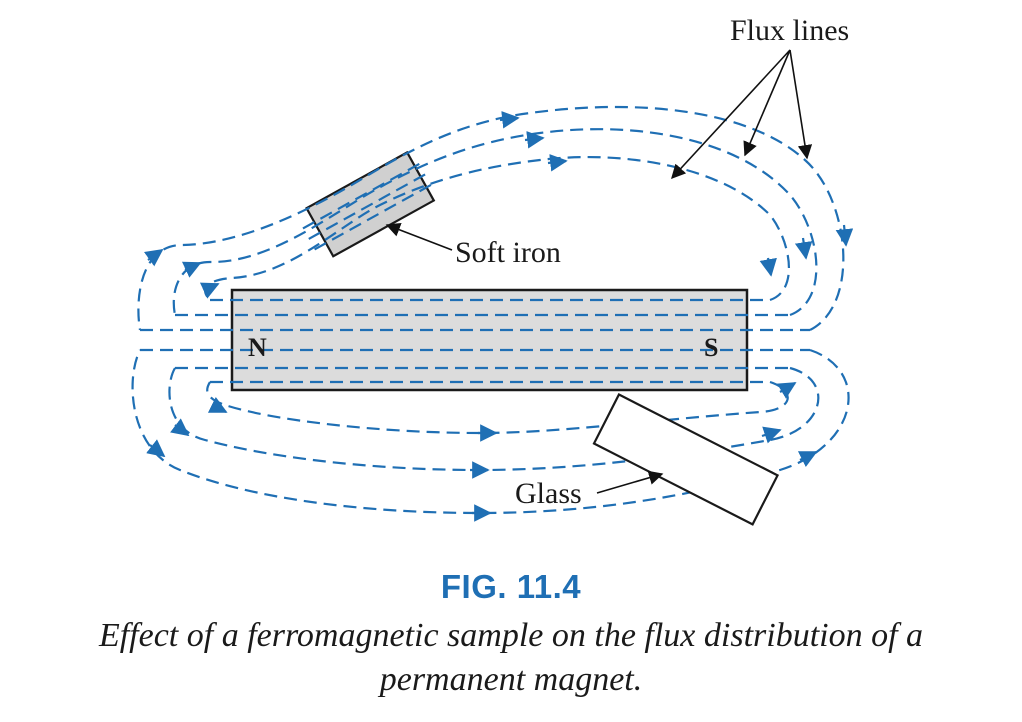  Describe the element at coordinates (511, 586) in the screenshot. I see `figure-number: FIG. 11.4` at that location.